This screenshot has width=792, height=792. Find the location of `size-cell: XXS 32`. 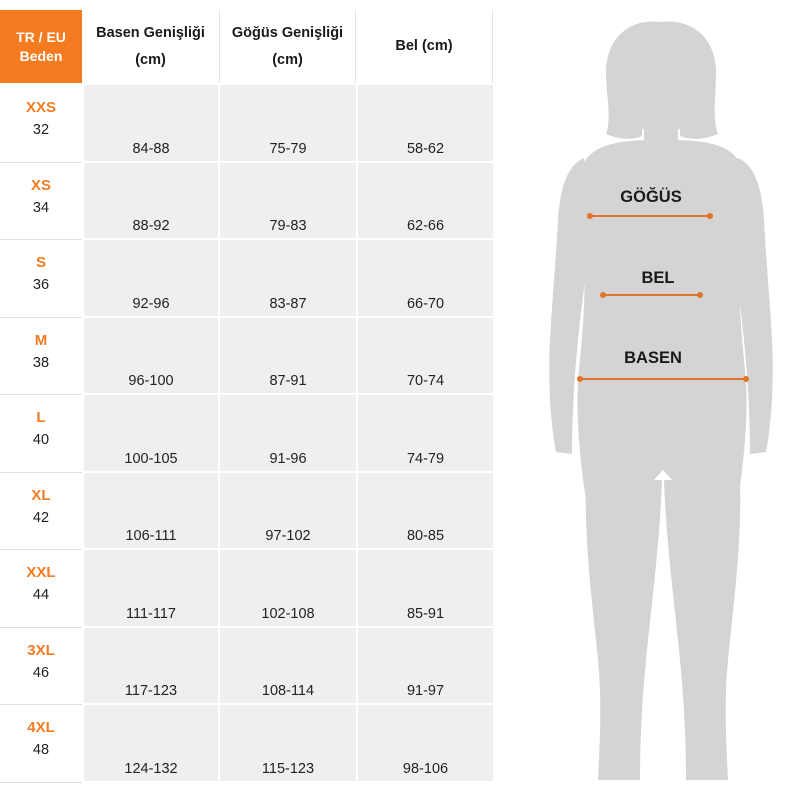

size-cell: XXS 32 is located at coordinates (41, 124).